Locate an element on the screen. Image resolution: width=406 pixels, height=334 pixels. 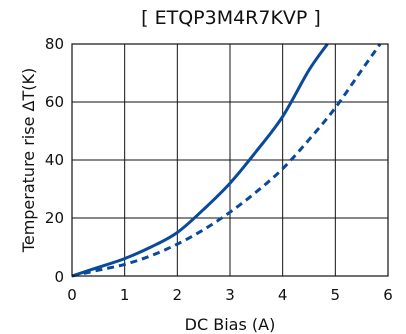
y-tick-labels: 0 20 40 60 80 is located at coordinates (54, 160).